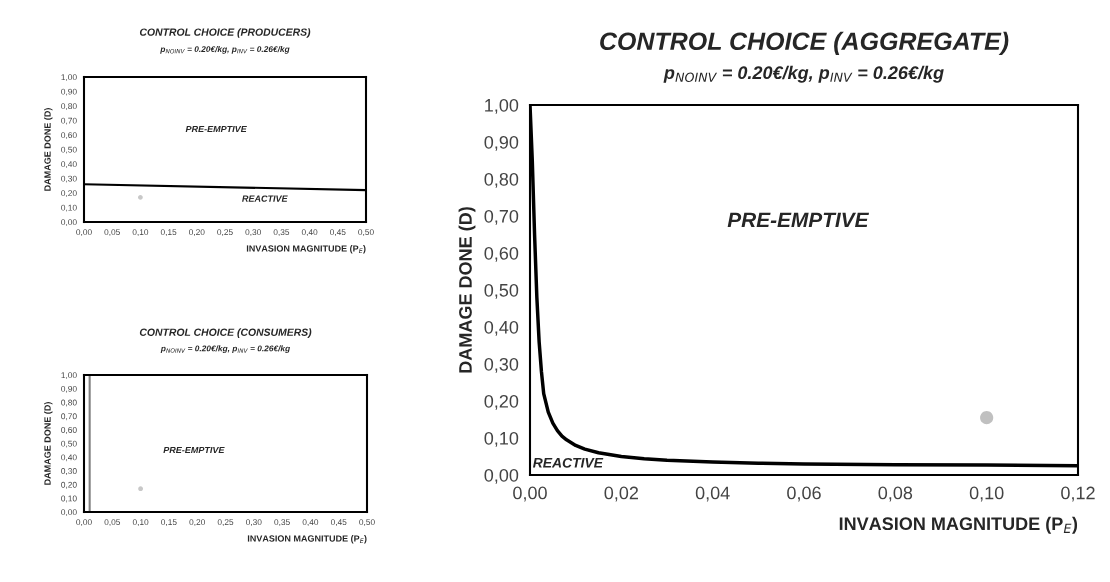 The height and width of the screenshot is (582, 1110). I want to click on chart-title: CONTROL CHOICE (PRODUCERS), so click(225, 33).